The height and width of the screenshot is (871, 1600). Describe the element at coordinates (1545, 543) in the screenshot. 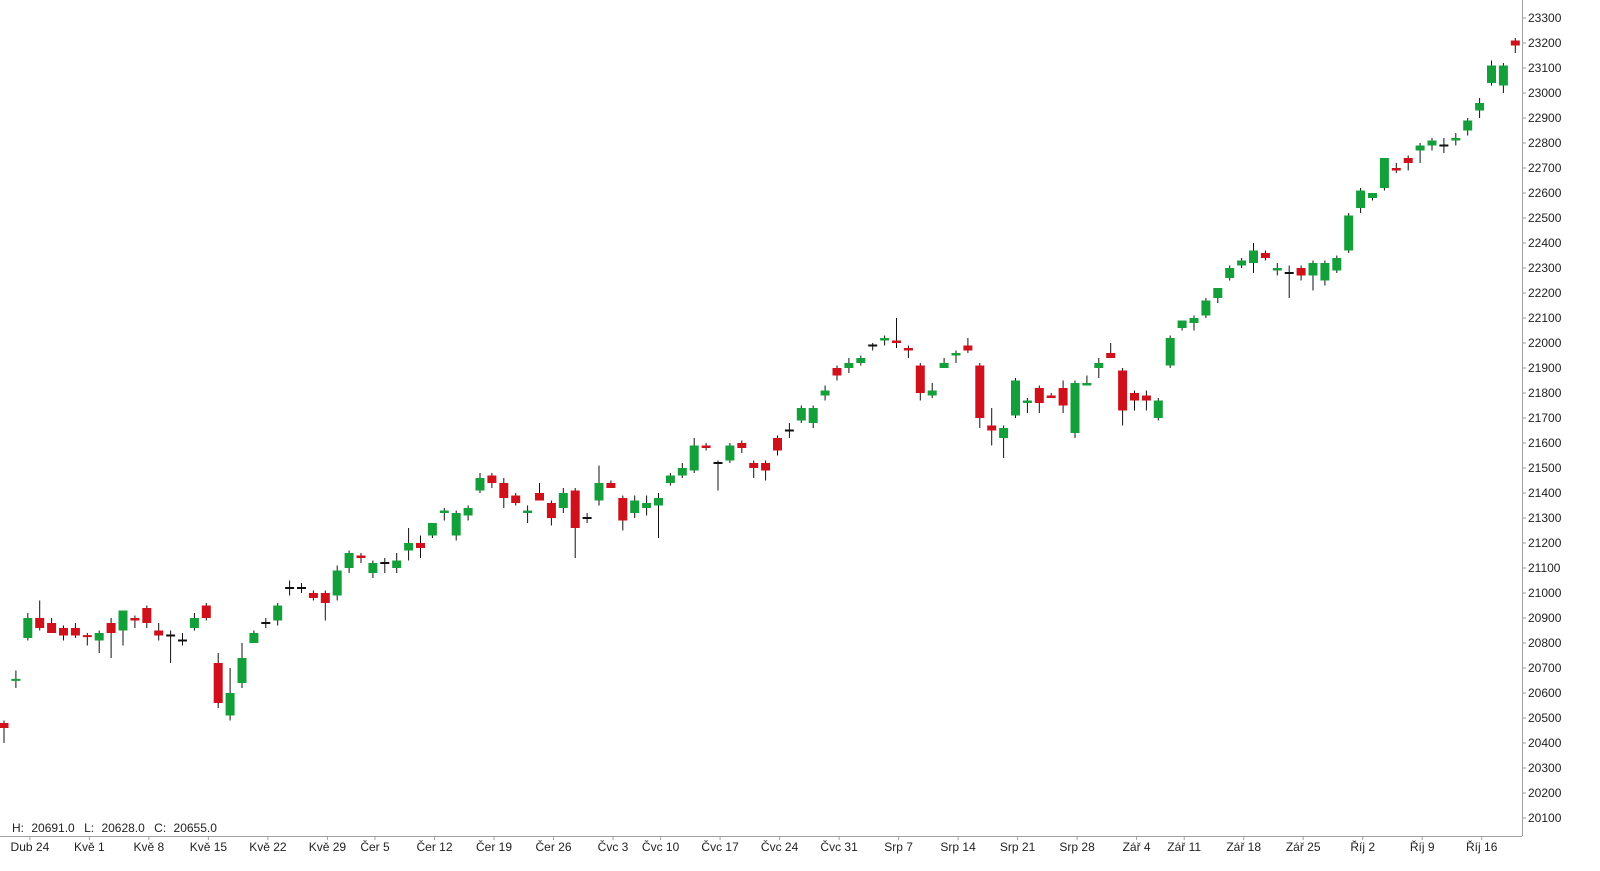

I see `y-tick-label: 21200` at that location.